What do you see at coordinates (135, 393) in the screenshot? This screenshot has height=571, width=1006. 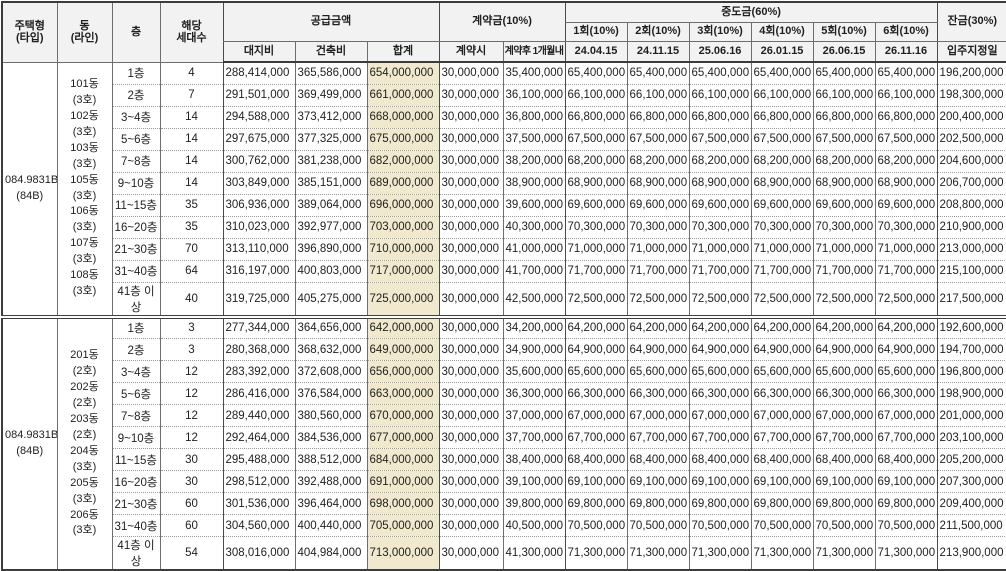 I see `floor-cell: 5~6층` at bounding box center [135, 393].